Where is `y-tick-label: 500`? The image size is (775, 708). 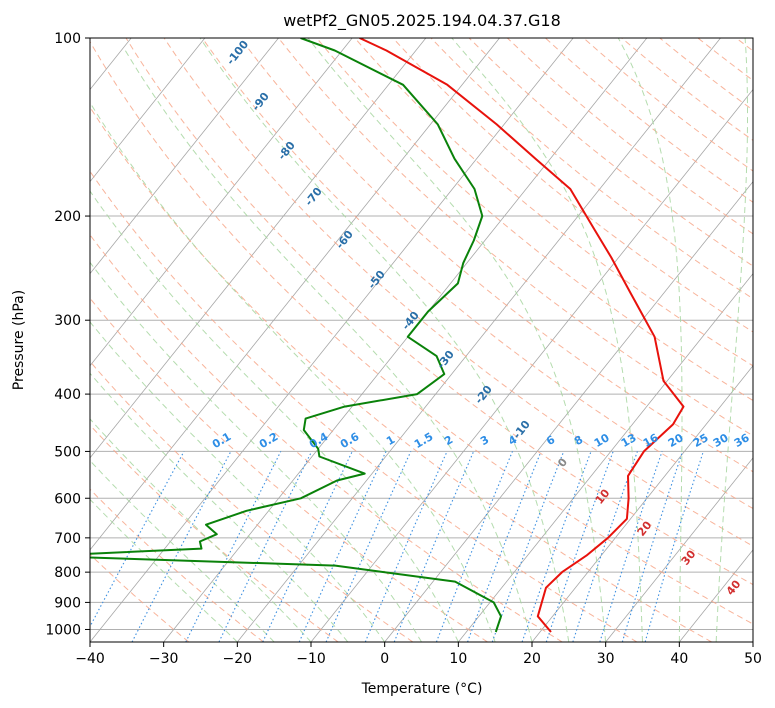
y-tick-label: 500 is located at coordinates (67, 452).